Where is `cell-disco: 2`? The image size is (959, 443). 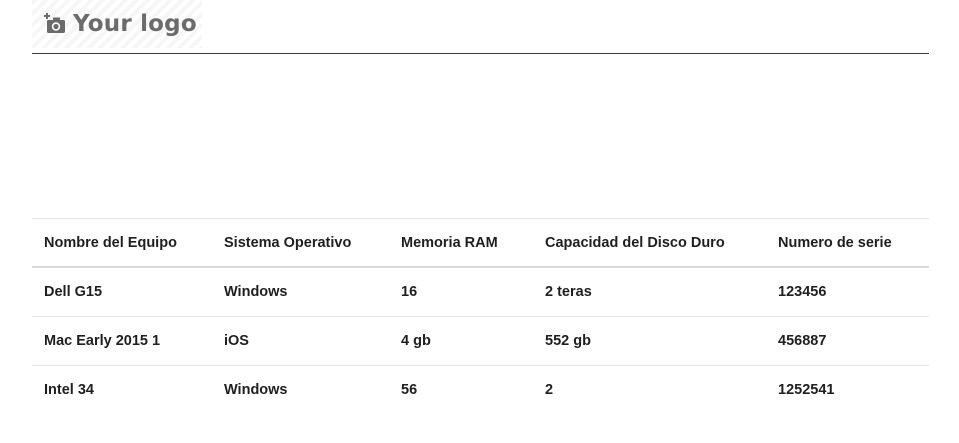
cell-disco: 2 is located at coordinates (549, 390).